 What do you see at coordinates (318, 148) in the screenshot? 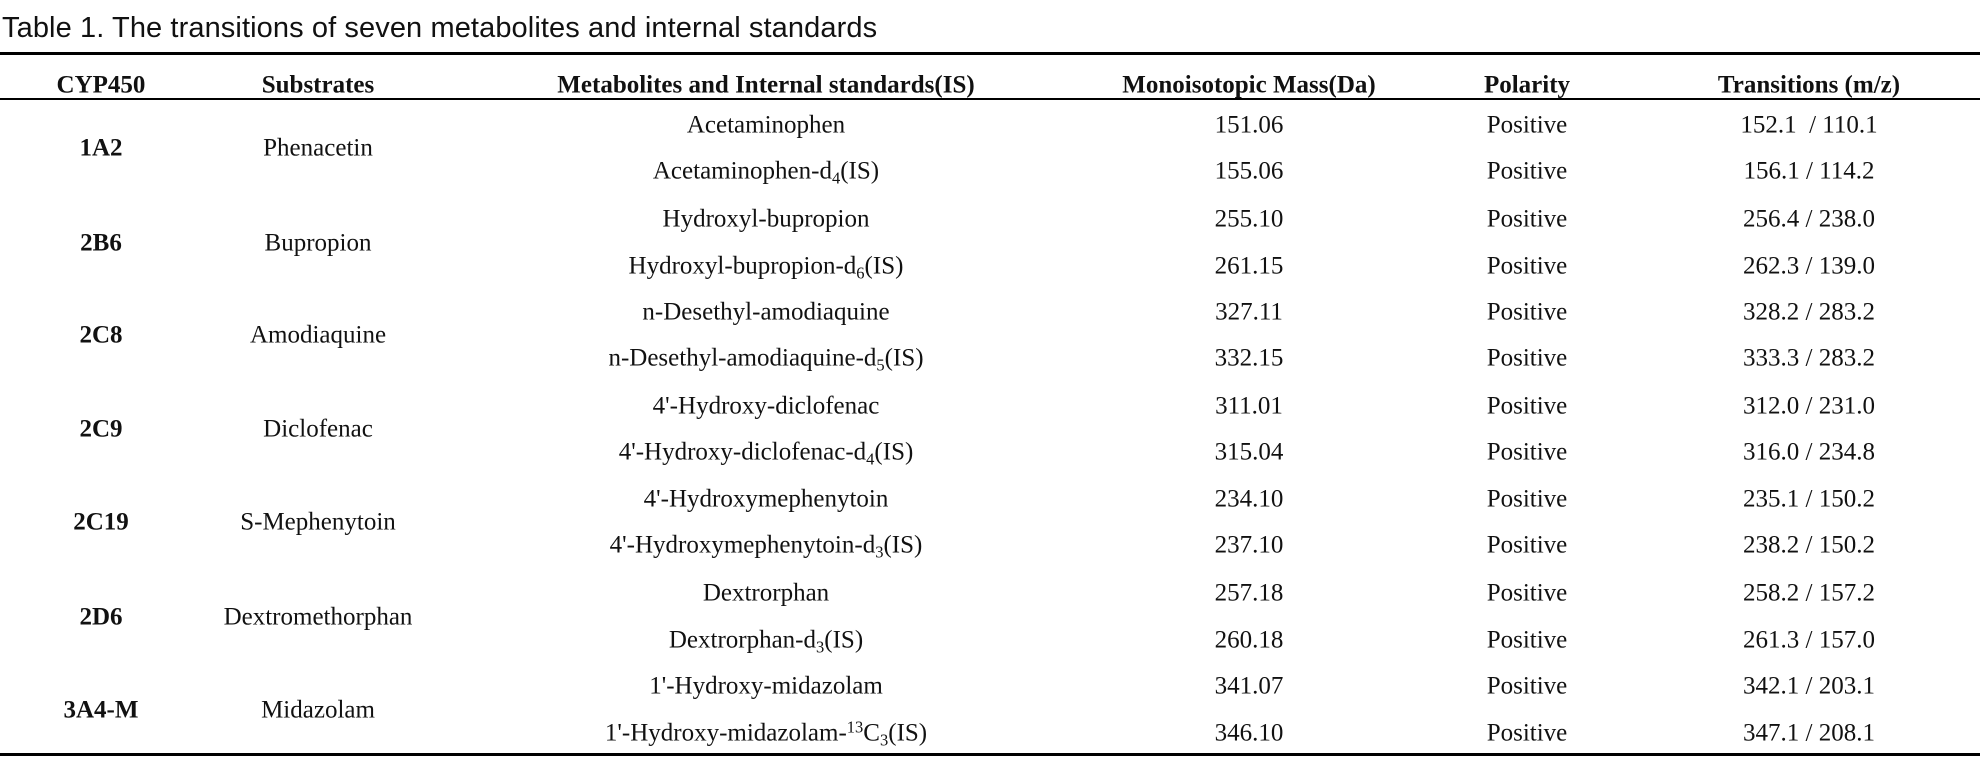
I see `substrate-cell: Phenacetin` at bounding box center [318, 148].